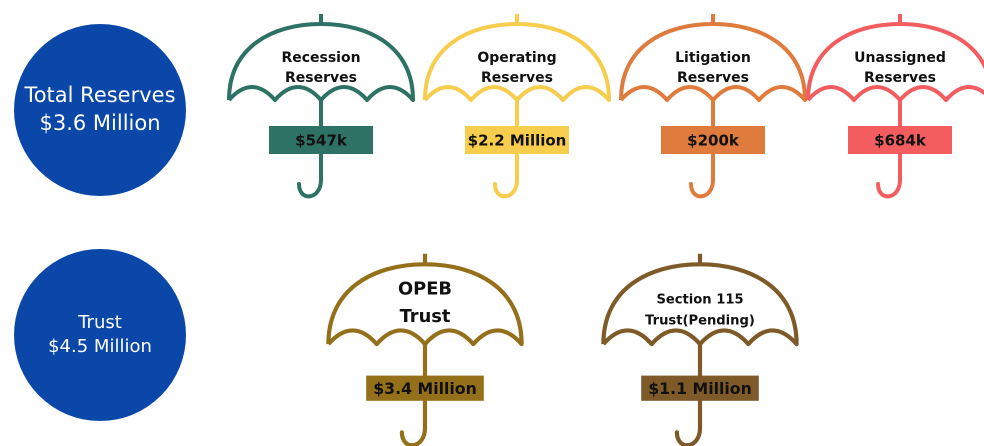 The height and width of the screenshot is (446, 984). I want to click on heading-text: $4.5 Million, so click(100, 346).